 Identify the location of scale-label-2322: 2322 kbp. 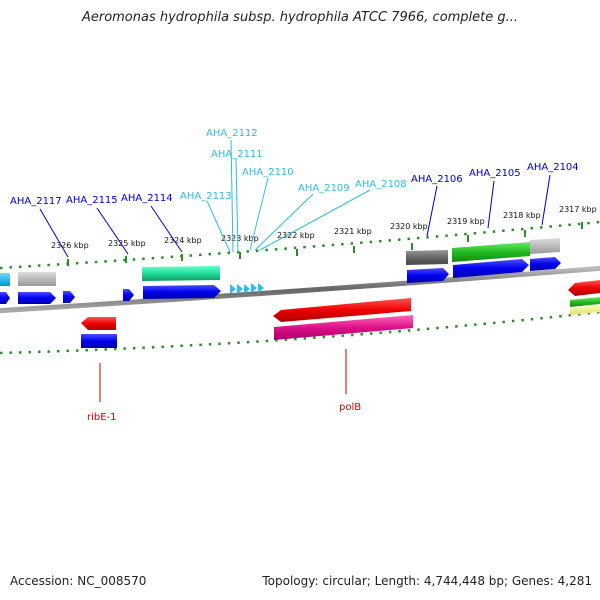
(296, 235).